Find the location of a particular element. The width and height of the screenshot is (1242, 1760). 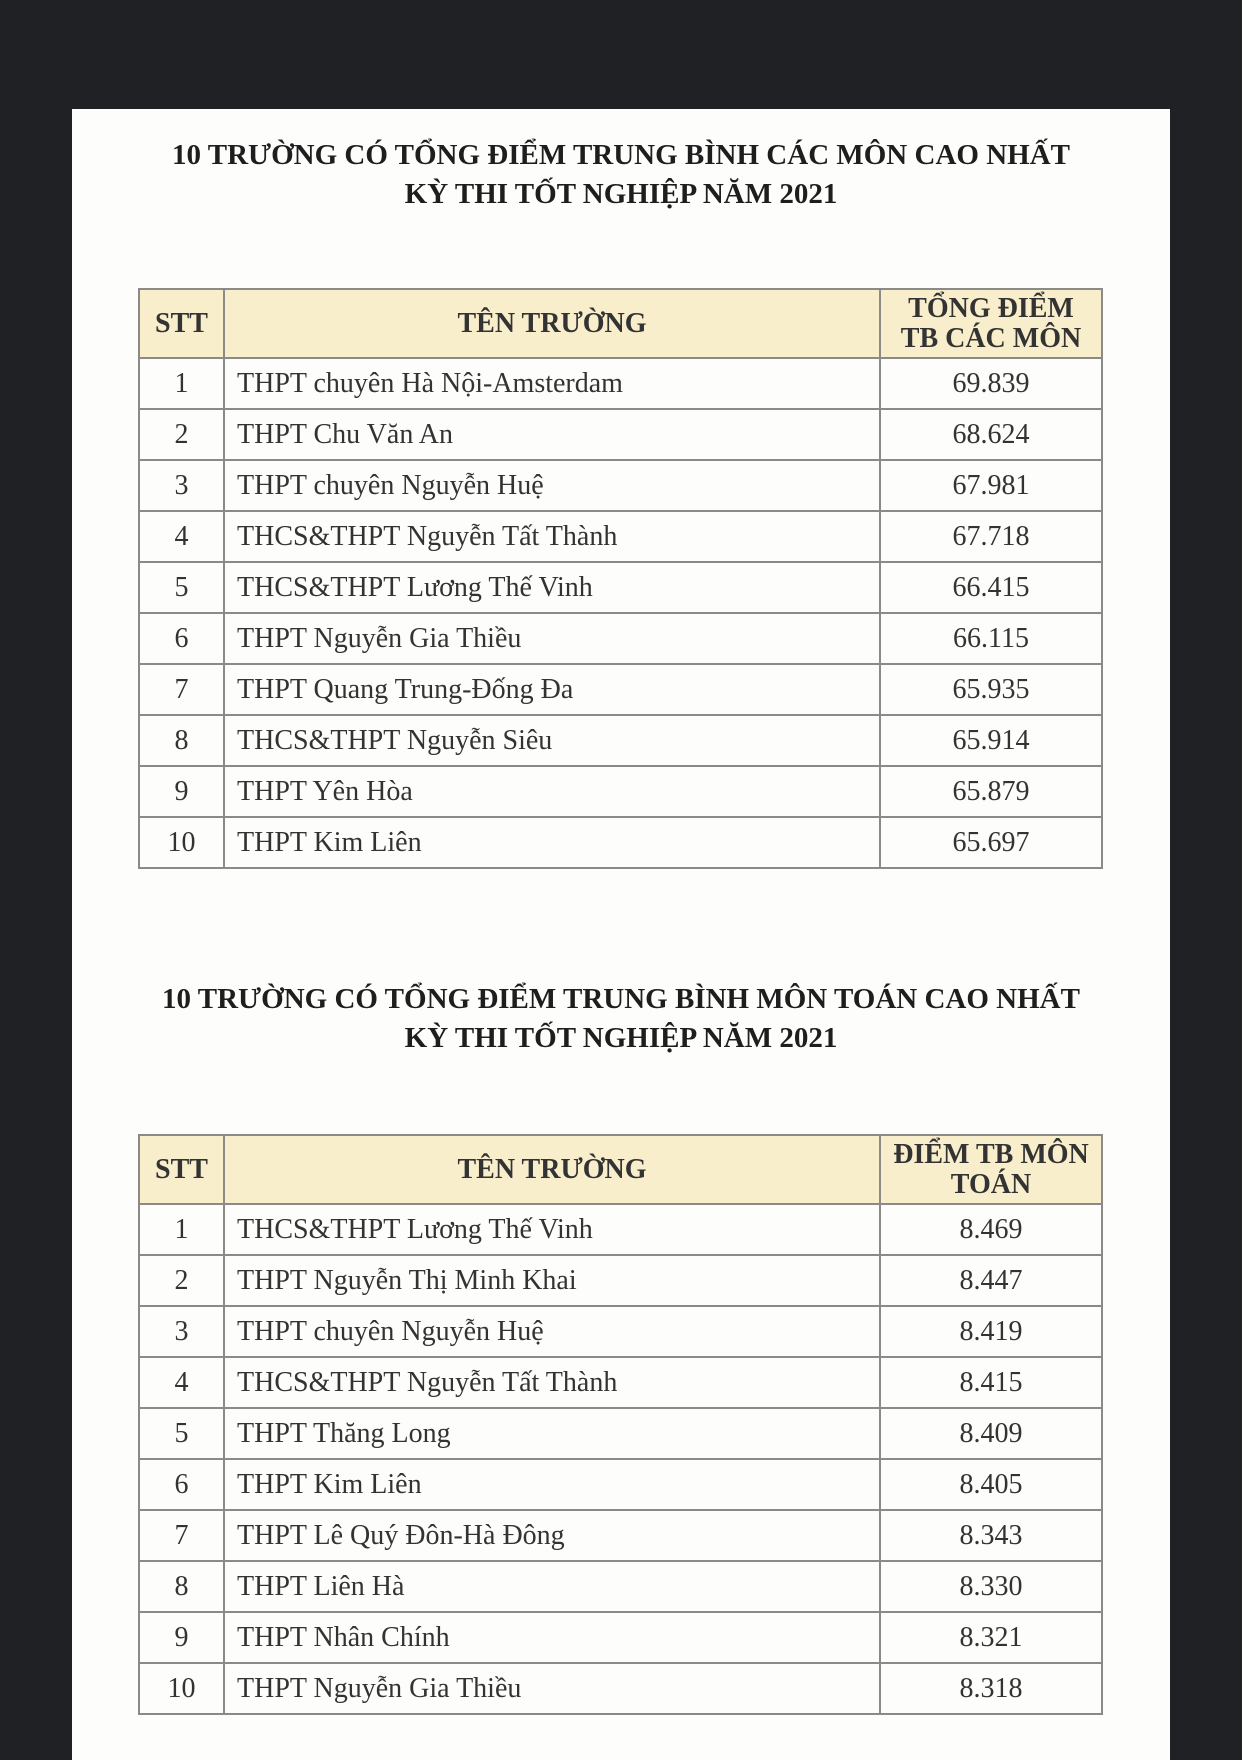

header-row: STT TÊN TRƯỜNG ĐIỂM TB MÔN TOÁN is located at coordinates (620, 1169).